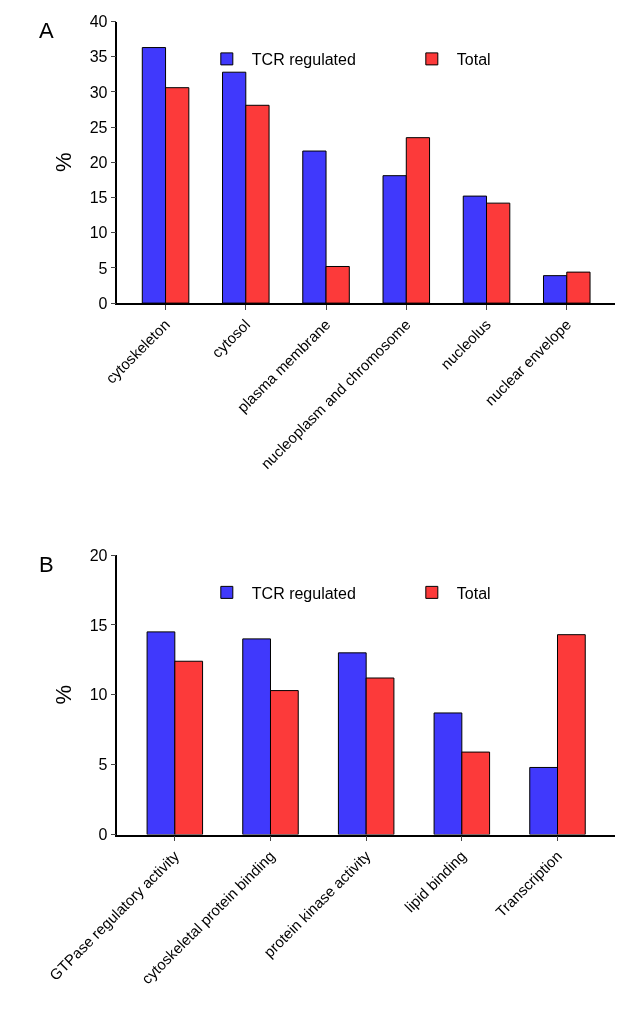 The width and height of the screenshot is (618, 1024). I want to click on y-tick-label: 35, so click(98, 57).